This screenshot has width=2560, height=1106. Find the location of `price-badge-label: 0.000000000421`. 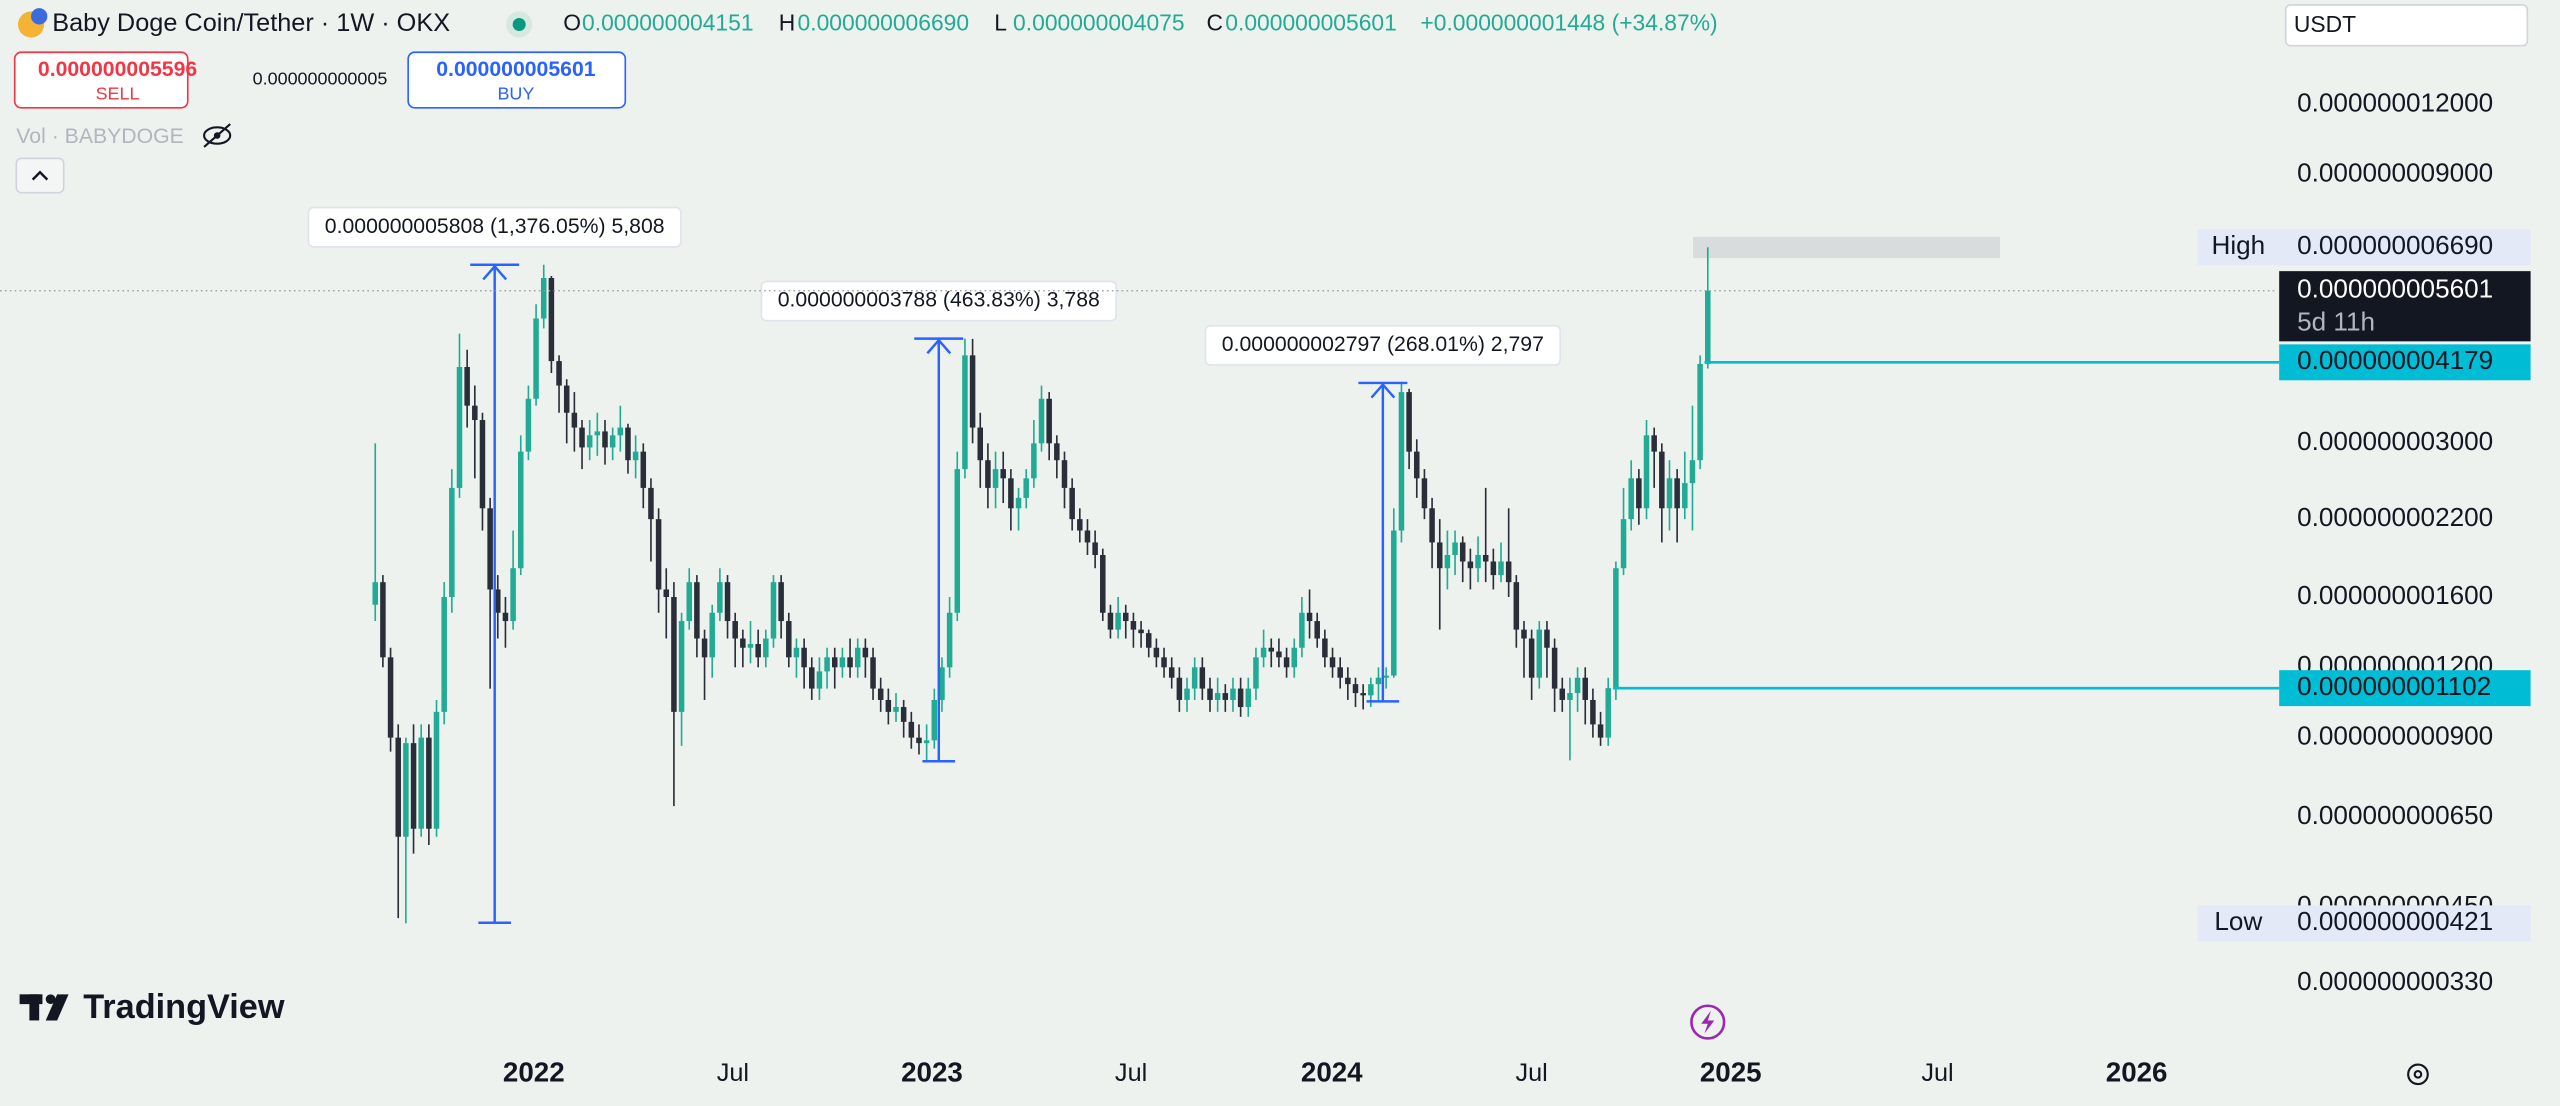

price-badge-label: 0.000000000421 is located at coordinates (2395, 921).